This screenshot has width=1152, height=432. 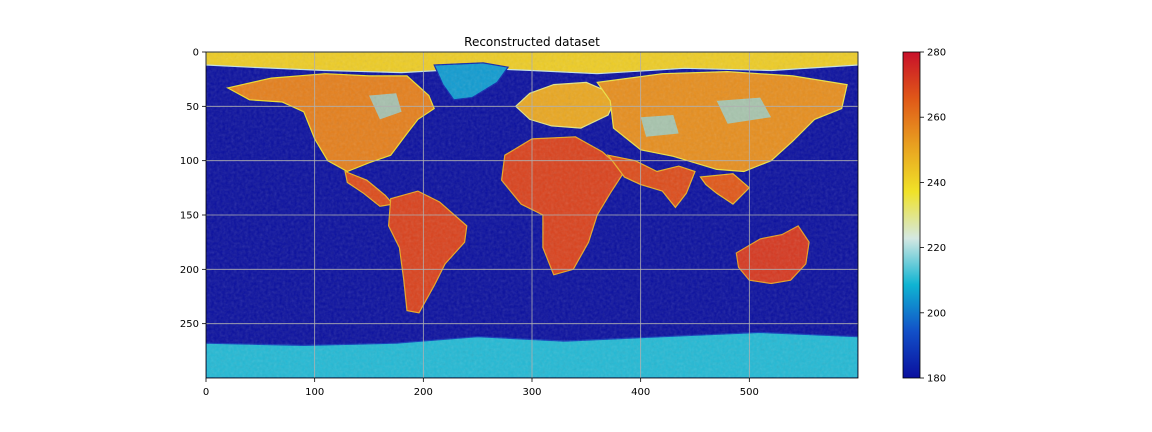 I want to click on colorbar: 180 200 220 240 260 280, so click(x=924, y=216).